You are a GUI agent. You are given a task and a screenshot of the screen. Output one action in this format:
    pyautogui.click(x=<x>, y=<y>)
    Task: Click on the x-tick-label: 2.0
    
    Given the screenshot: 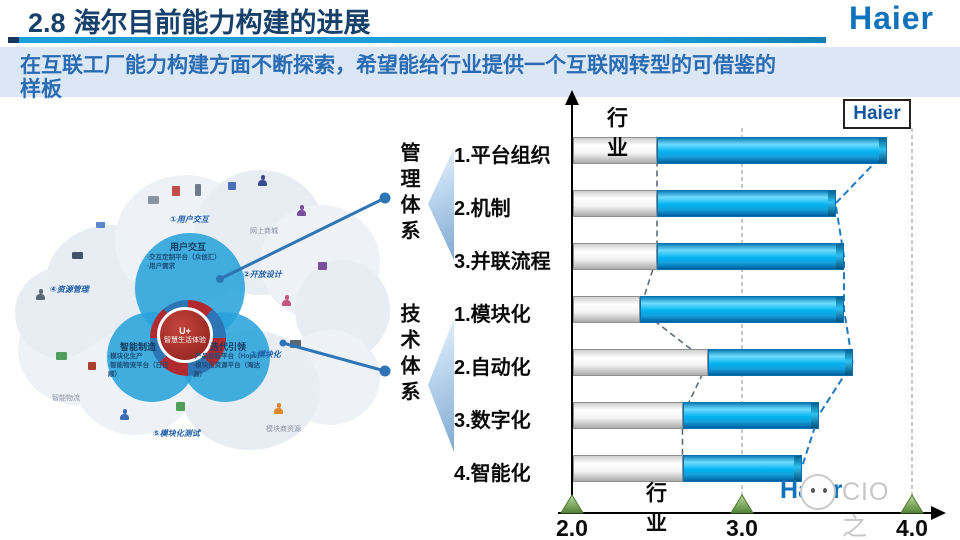 What is the action you would take?
    pyautogui.click(x=572, y=527)
    